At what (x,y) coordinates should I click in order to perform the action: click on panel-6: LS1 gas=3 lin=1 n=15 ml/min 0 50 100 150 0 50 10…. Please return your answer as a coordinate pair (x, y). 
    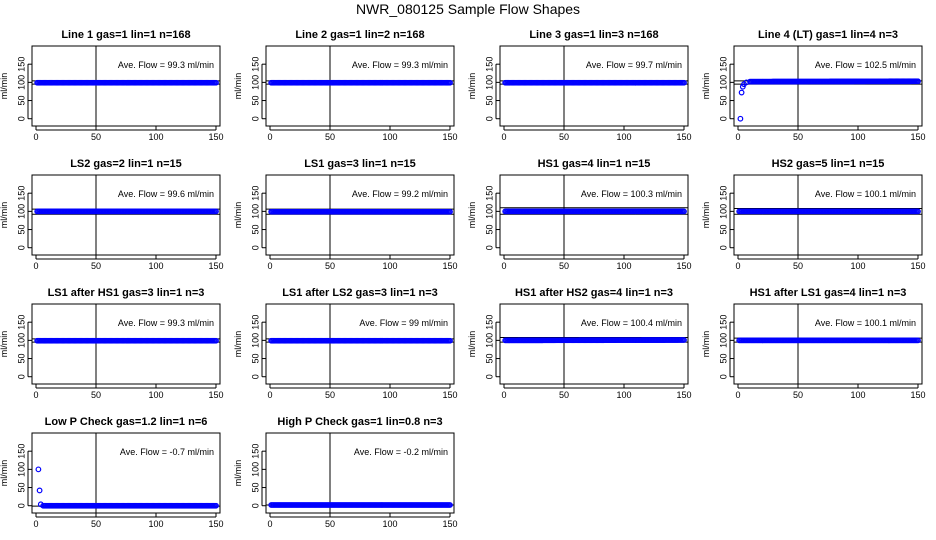
    Looking at the image, I should click on (345, 214).